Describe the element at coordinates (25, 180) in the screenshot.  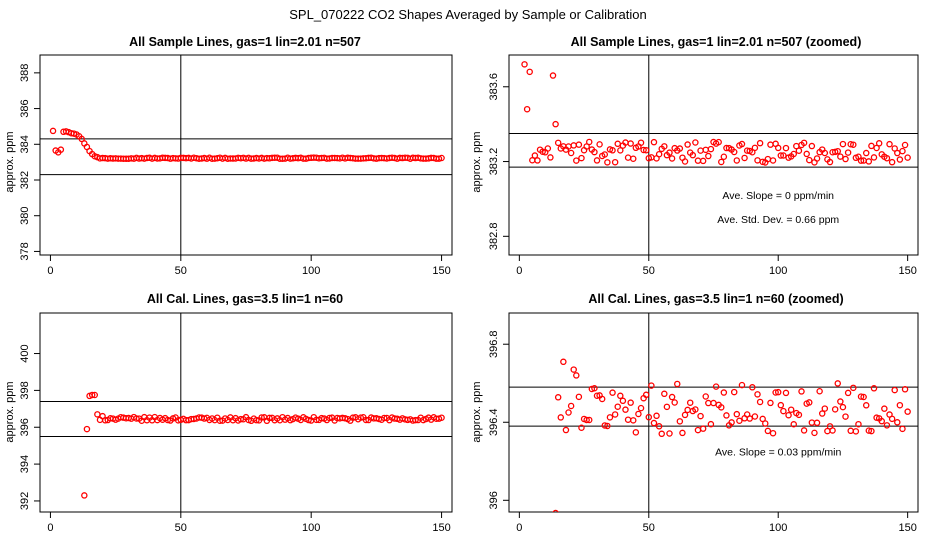
I see `y-tick-label: 382` at that location.